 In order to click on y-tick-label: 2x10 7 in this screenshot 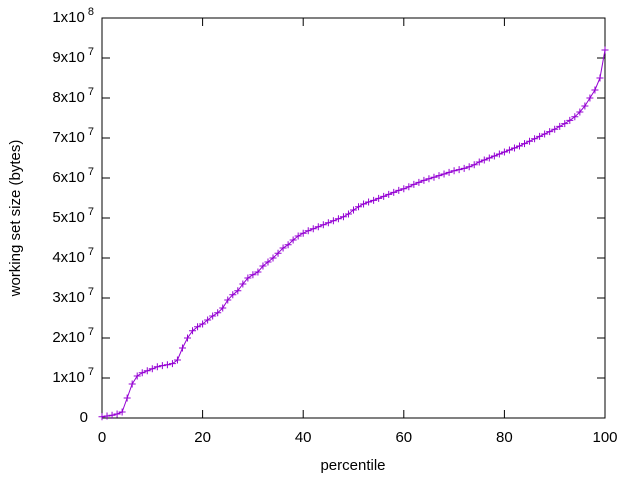, I will do `click(73, 336)`.